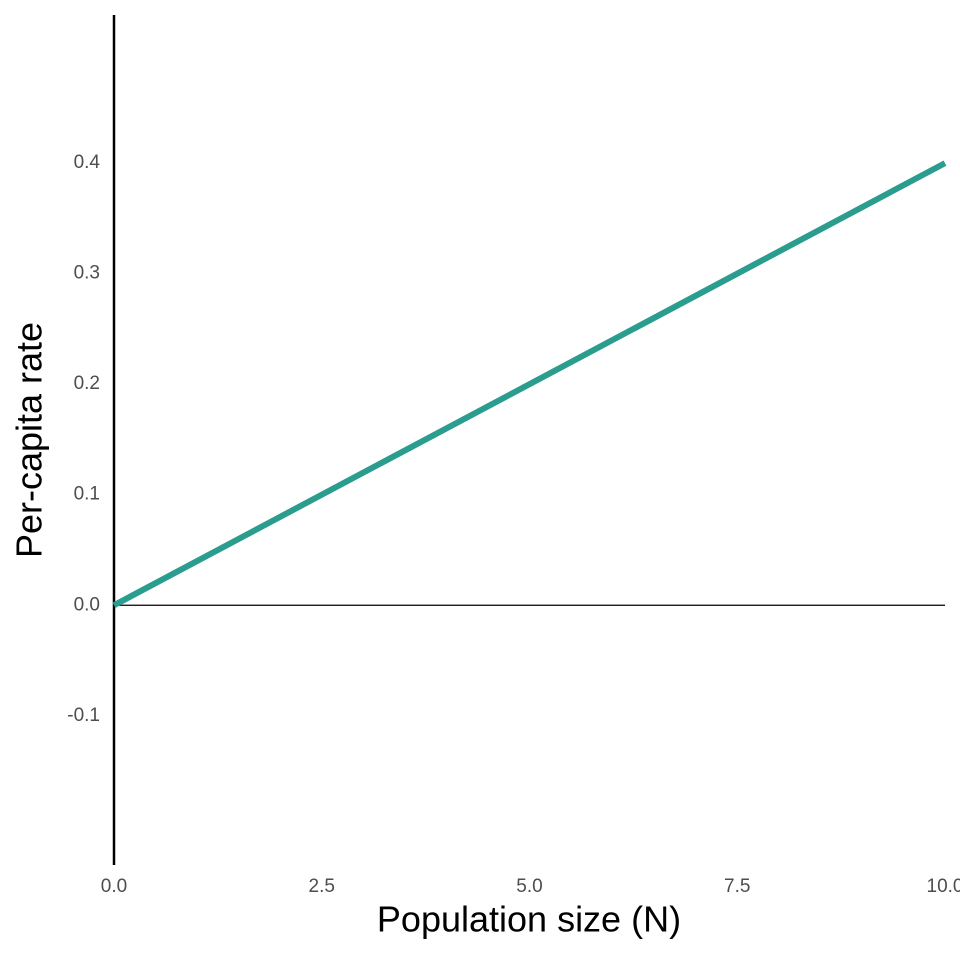 This screenshot has height=960, width=960. I want to click on y-tick-label: 0.2, so click(87, 383).